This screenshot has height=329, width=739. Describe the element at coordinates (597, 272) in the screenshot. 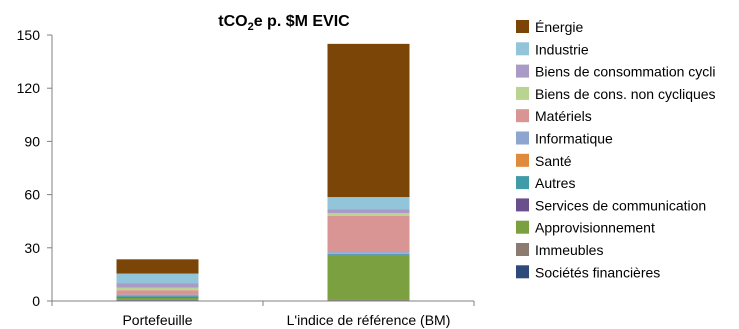

I see `legend-label: Sociétés financières` at that location.